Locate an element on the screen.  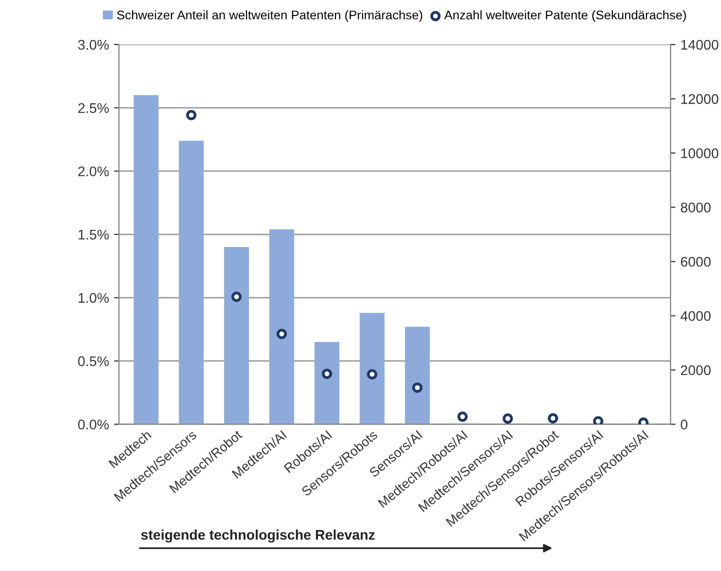
y2-tick-label: 8000 is located at coordinates (695, 207).